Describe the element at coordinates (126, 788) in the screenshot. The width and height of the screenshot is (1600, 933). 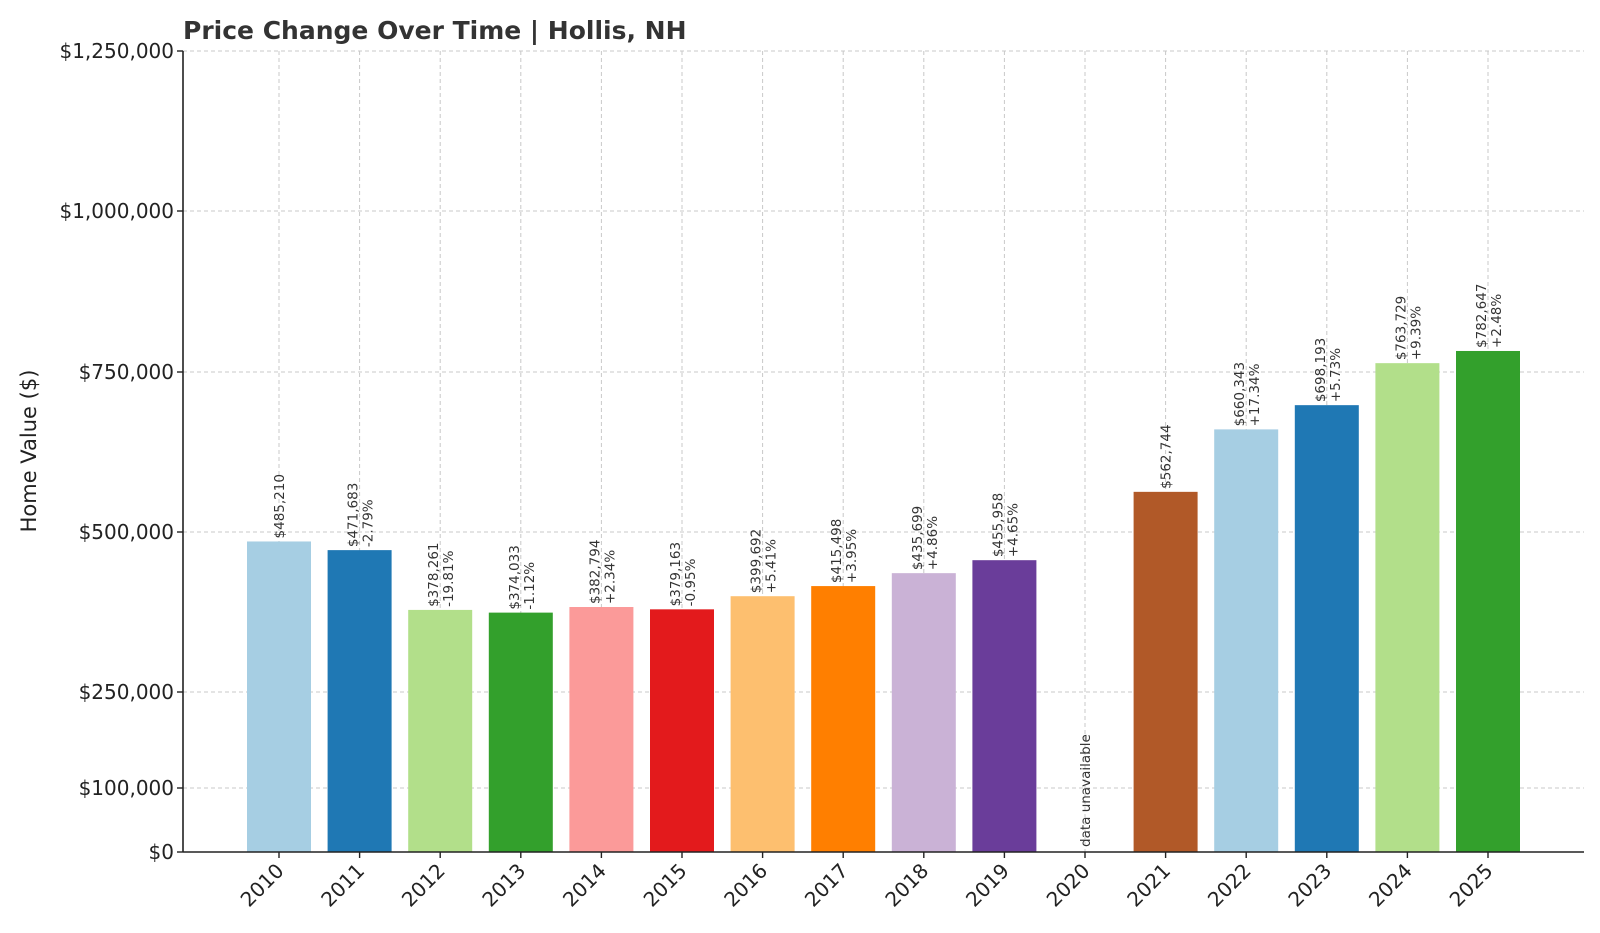
I see `y-tick-label: $100,000` at that location.